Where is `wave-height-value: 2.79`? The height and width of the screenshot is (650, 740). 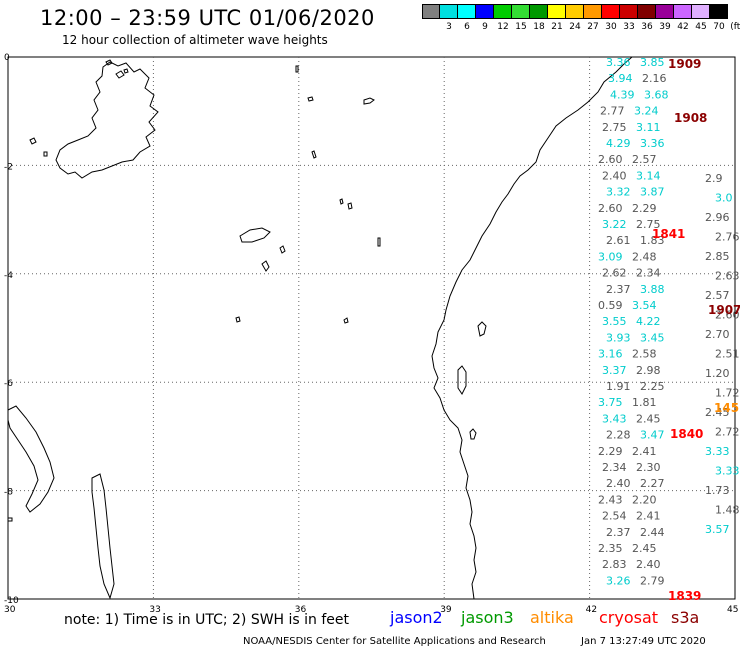
wave-height-value: 2.79 is located at coordinates (652, 580).